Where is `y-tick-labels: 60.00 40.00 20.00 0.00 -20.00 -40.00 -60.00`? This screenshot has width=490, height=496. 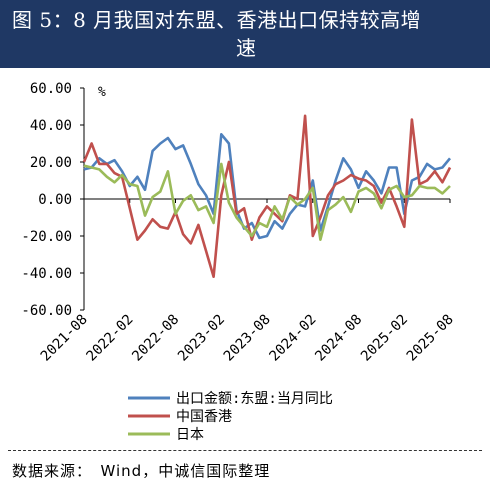
y-tick-labels: 60.00 40.00 20.00 0.00 -20.00 -40.00 -60.00 is located at coordinates (46, 200).